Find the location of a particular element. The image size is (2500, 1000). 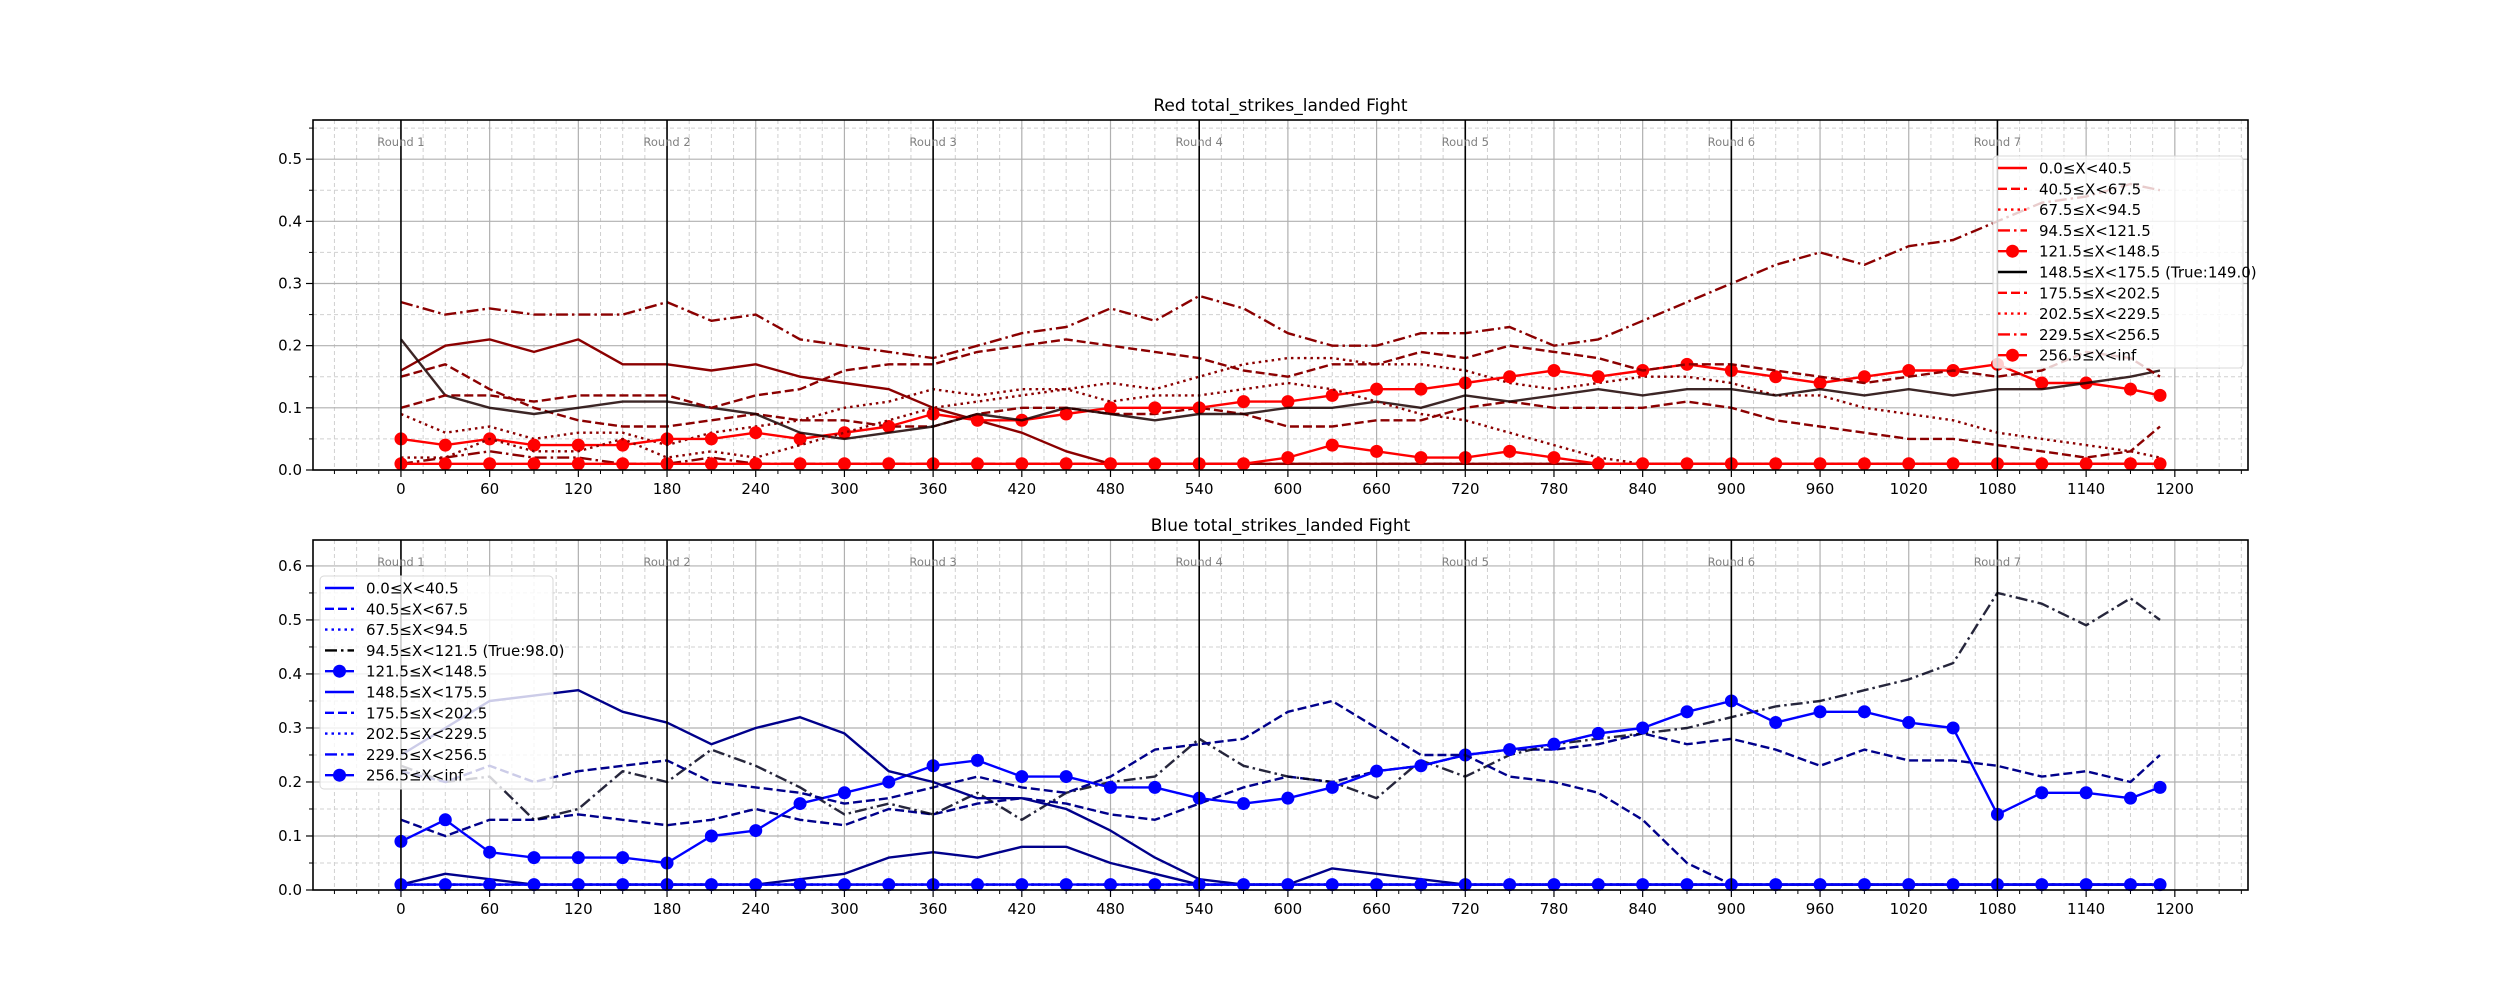

legend-item: 229.5≤X<256.5 is located at coordinates (406, 755).